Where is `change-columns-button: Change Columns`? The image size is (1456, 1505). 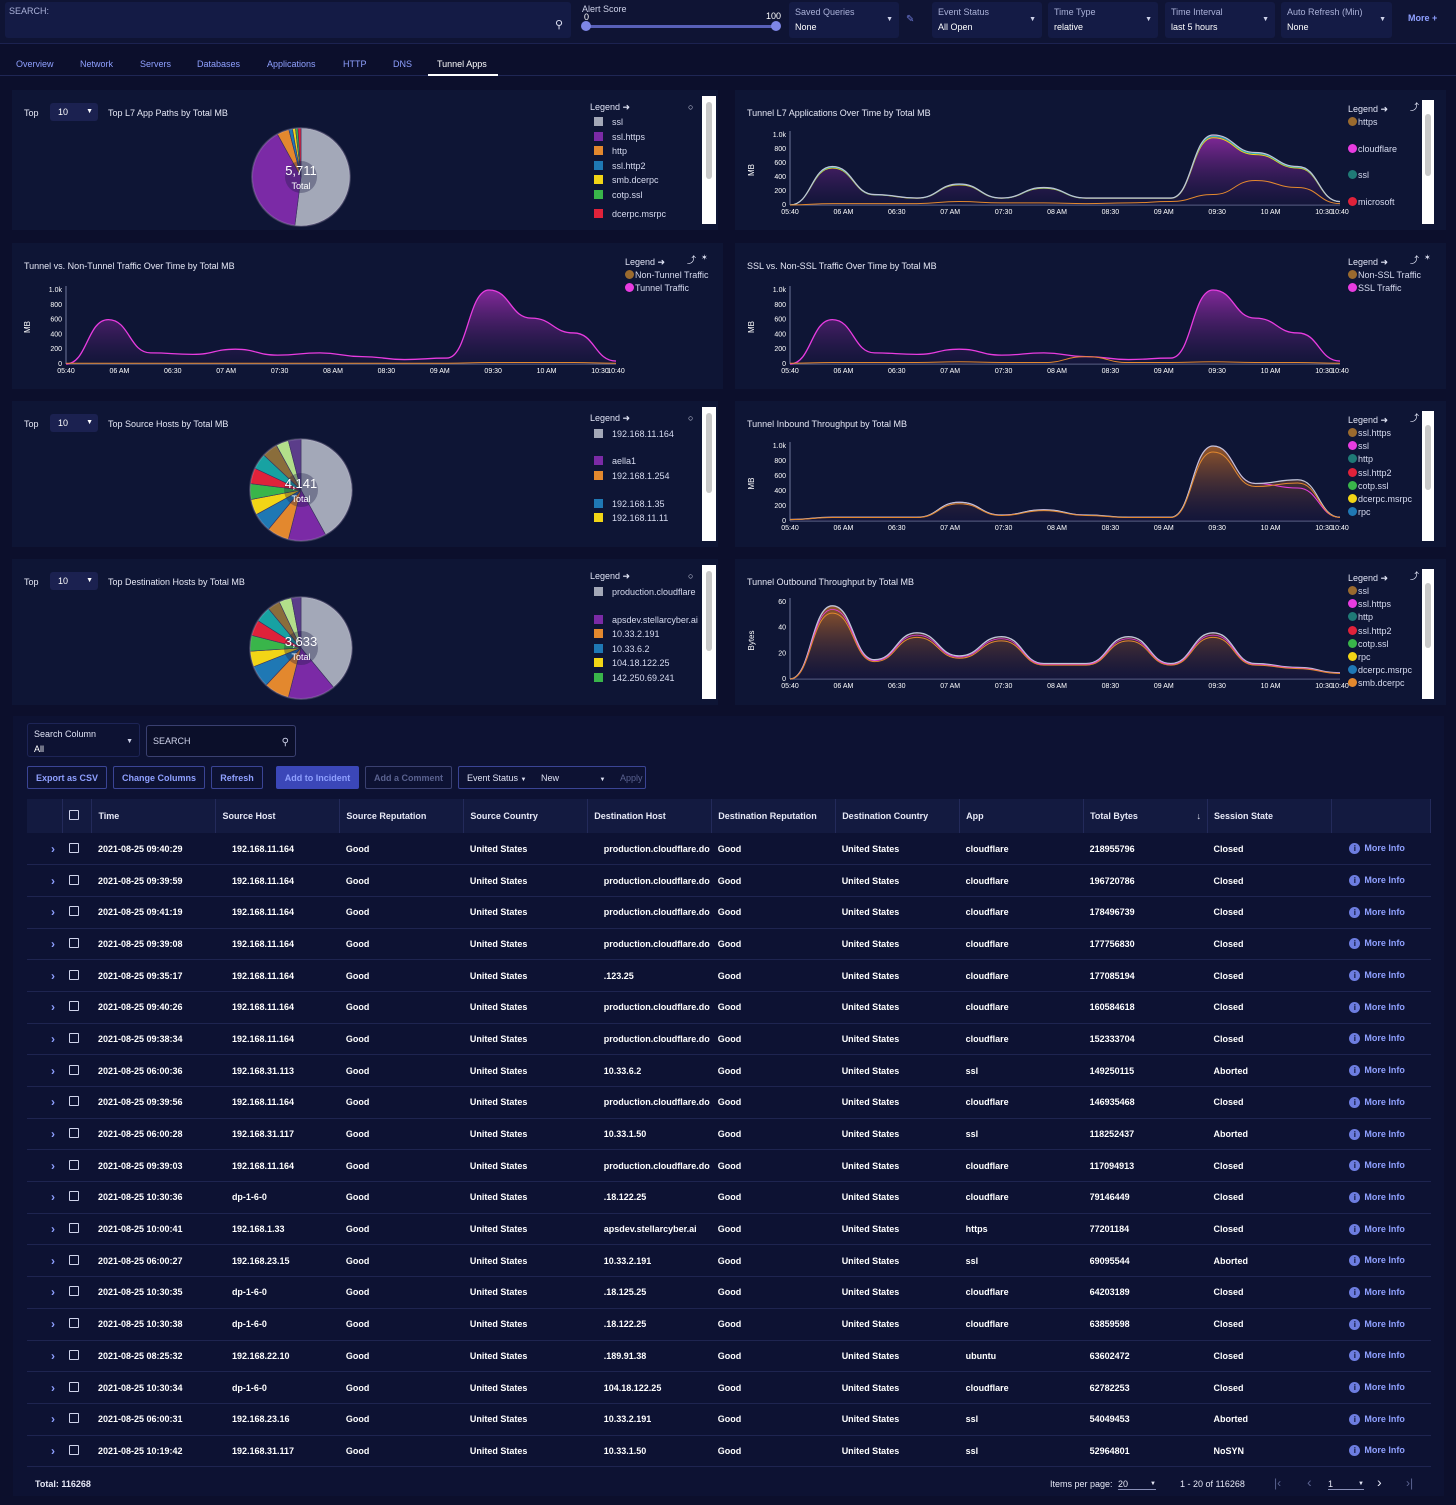 change-columns-button: Change Columns is located at coordinates (159, 777).